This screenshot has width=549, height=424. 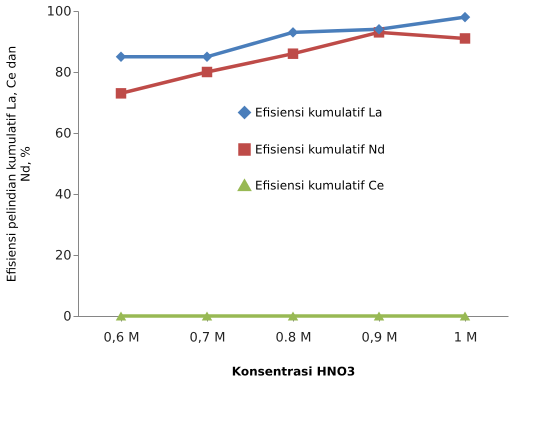 I want to click on y-tick-label: 0, so click(x=67, y=317).